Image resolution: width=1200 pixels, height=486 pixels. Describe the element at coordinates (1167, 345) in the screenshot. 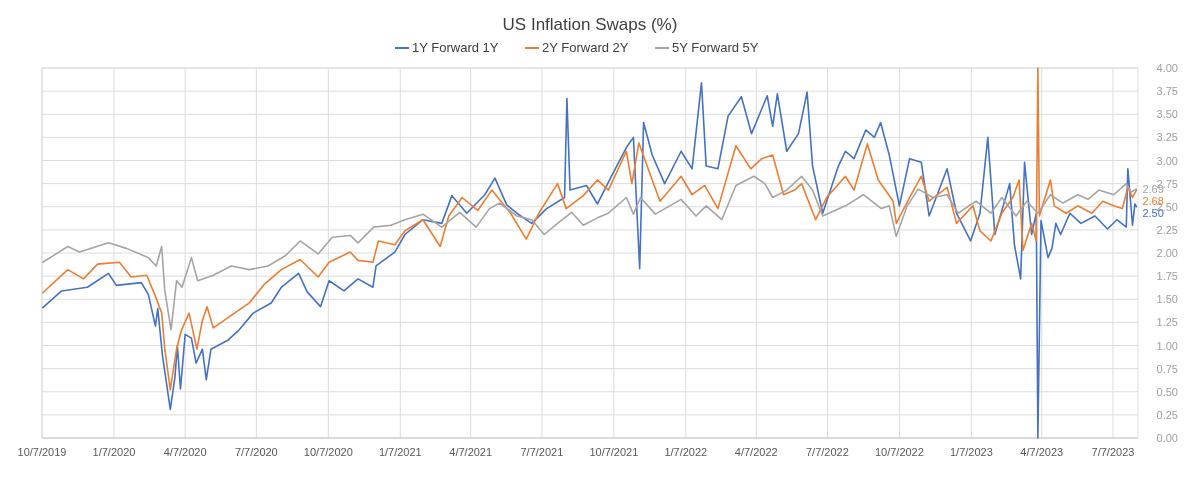

I see `y-tick-label: 1.00` at that location.